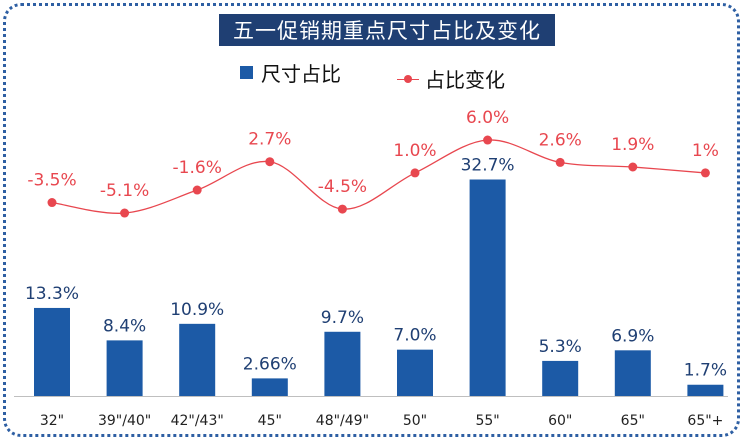 The image size is (745, 442). I want to click on x-tick-label: 32", so click(52, 421).